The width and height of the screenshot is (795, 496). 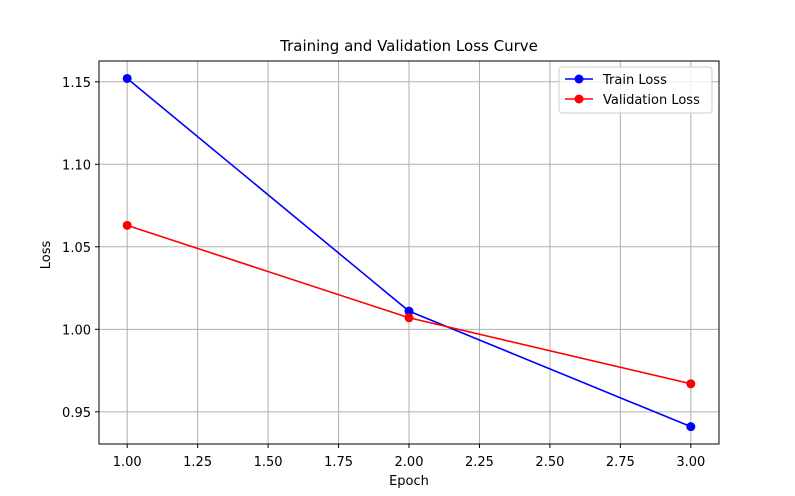 I want to click on y-tick-label: 1.10, so click(x=76, y=165).